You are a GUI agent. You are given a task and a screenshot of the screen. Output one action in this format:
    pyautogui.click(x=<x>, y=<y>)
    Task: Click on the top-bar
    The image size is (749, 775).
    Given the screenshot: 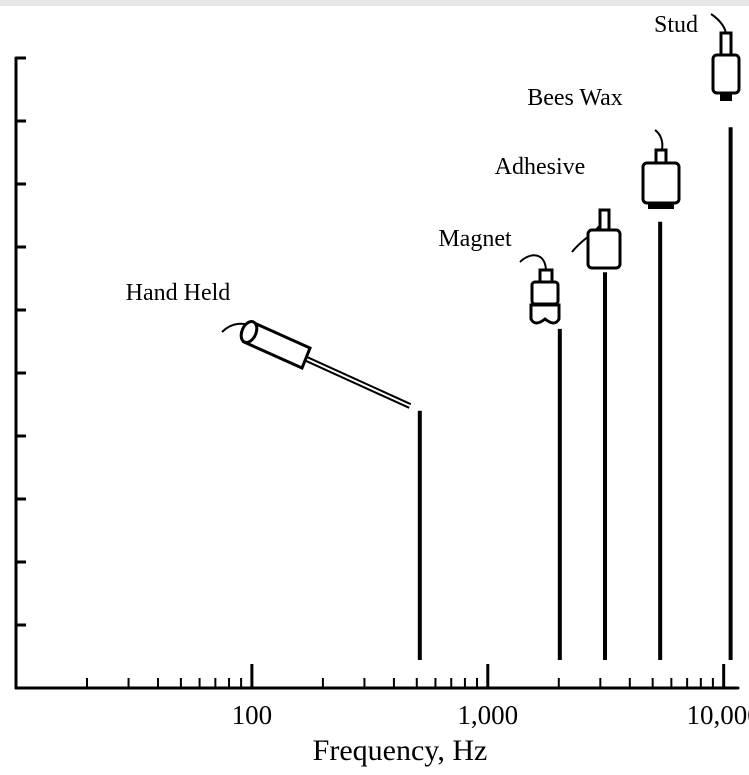 What is the action you would take?
    pyautogui.click(x=374, y=3)
    